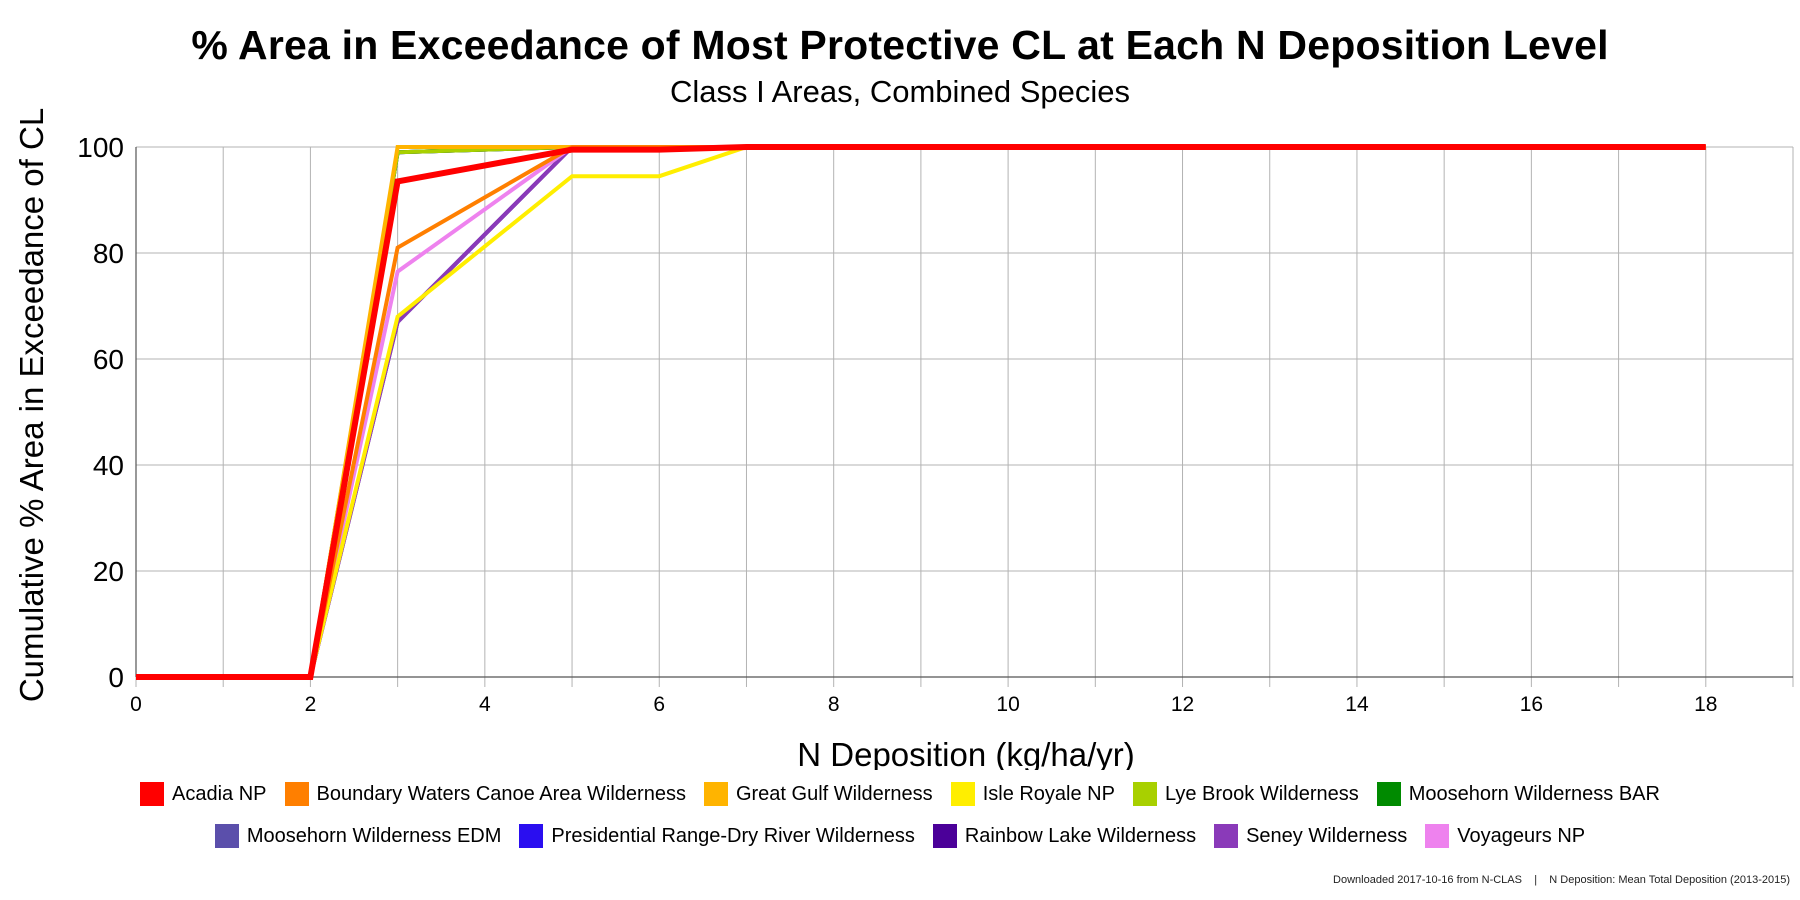  Describe the element at coordinates (733, 835) in the screenshot. I see `legend-label: Presidential Range-Dry River Wilderness` at that location.